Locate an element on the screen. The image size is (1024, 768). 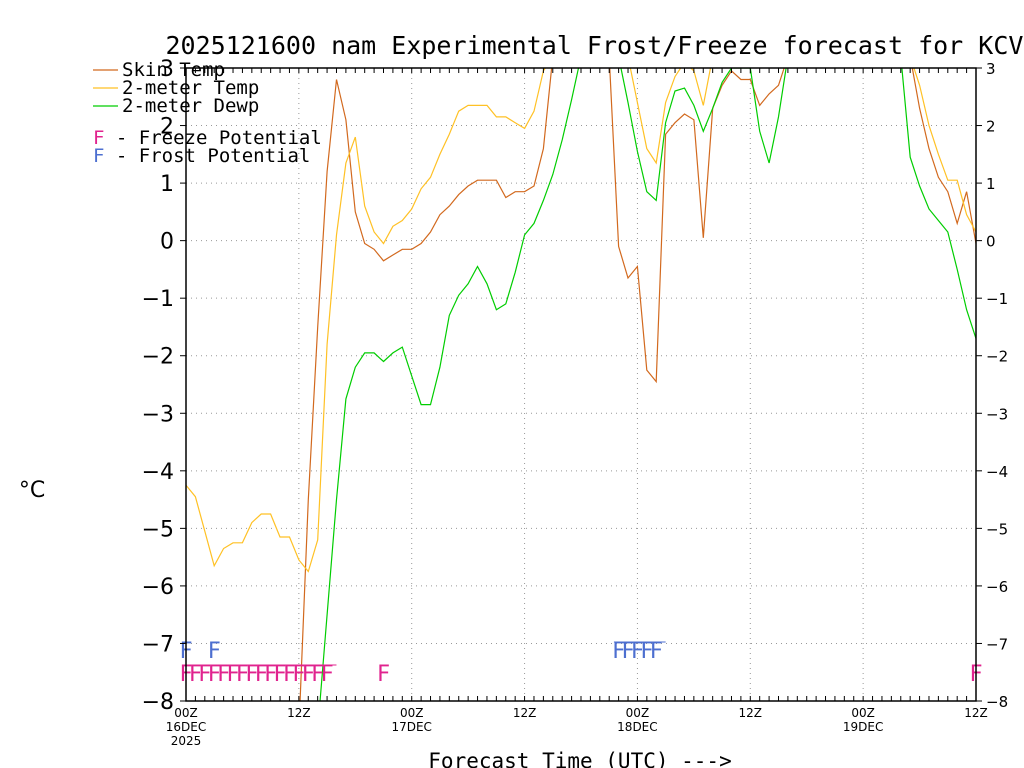
potential-legend-entry: F - Freeze Potential is located at coordinates (207, 138).